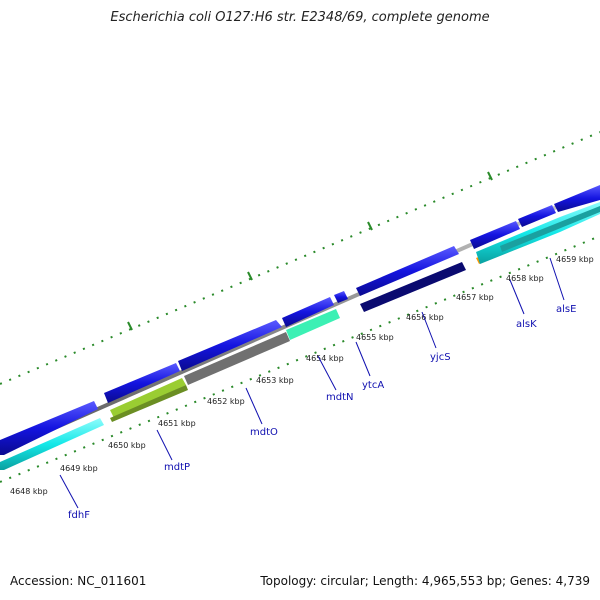  I want to click on kbp-label: 4655 kbp, so click(375, 337).